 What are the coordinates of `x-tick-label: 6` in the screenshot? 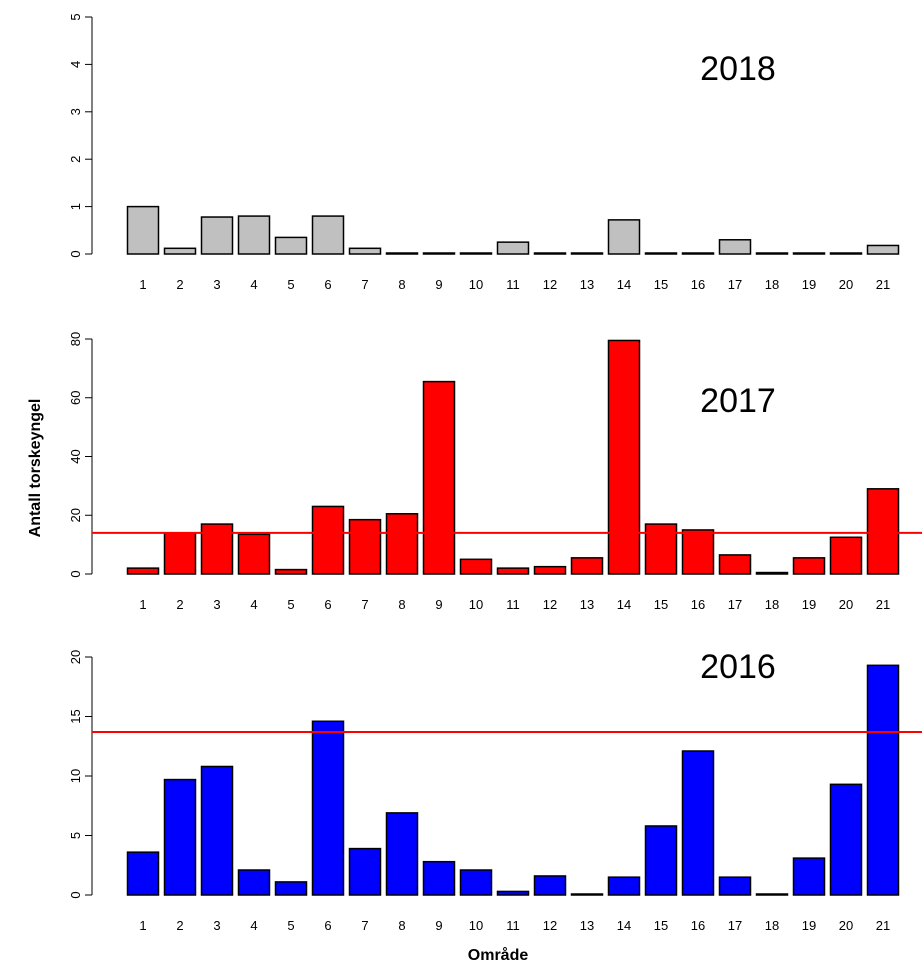 It's located at (327, 284).